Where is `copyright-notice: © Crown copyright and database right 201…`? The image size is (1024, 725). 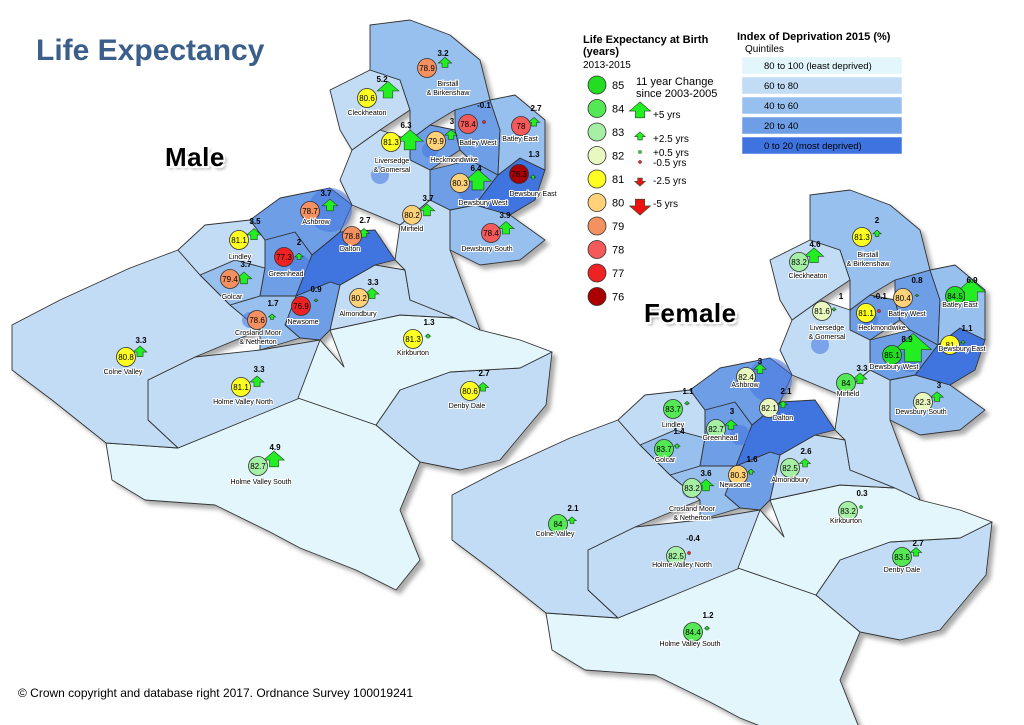
copyright-notice: © Crown copyright and database right 201… is located at coordinates (216, 693).